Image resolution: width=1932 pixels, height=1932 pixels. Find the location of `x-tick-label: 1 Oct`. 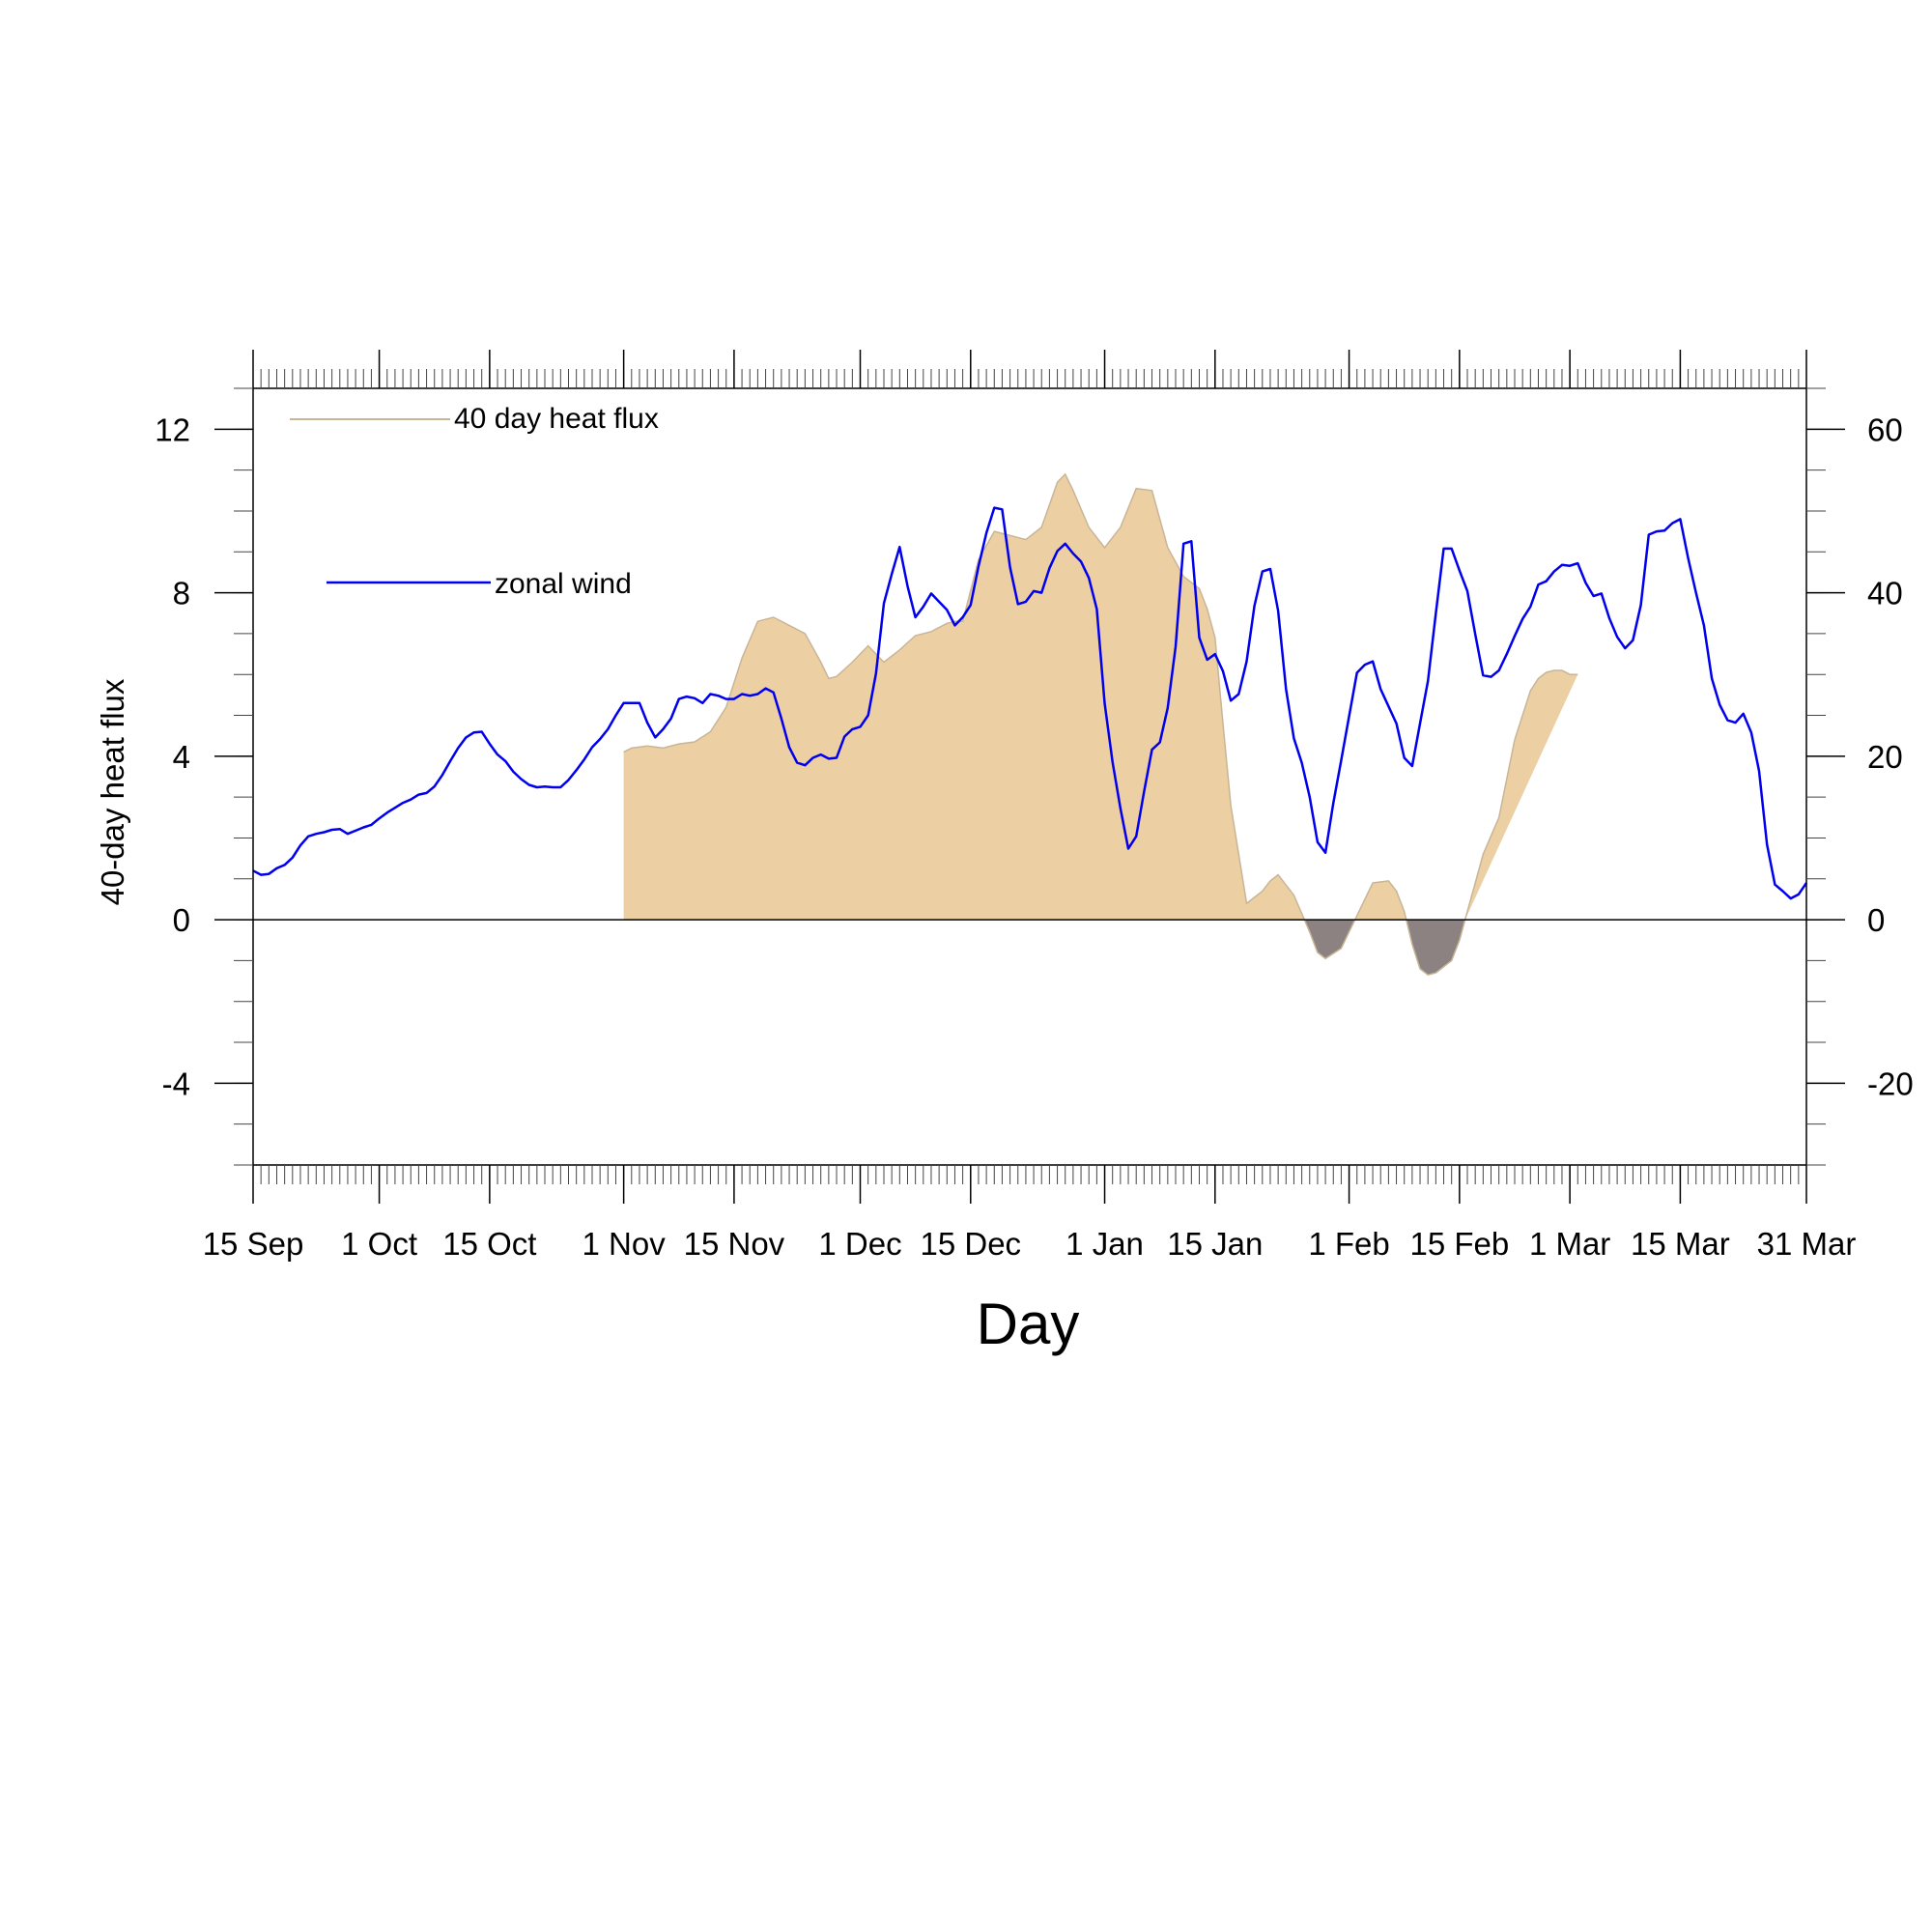

x-tick-label: 1 Oct is located at coordinates (379, 1244).